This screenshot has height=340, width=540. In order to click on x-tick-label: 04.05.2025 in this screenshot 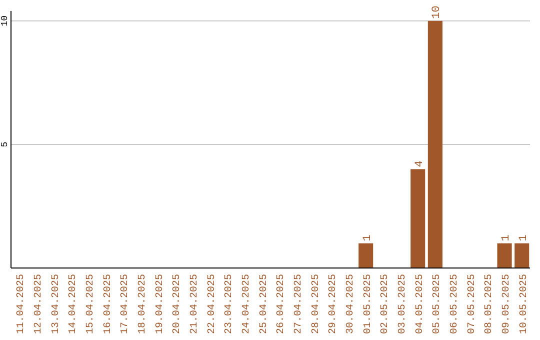, I will do `click(420, 304)`.